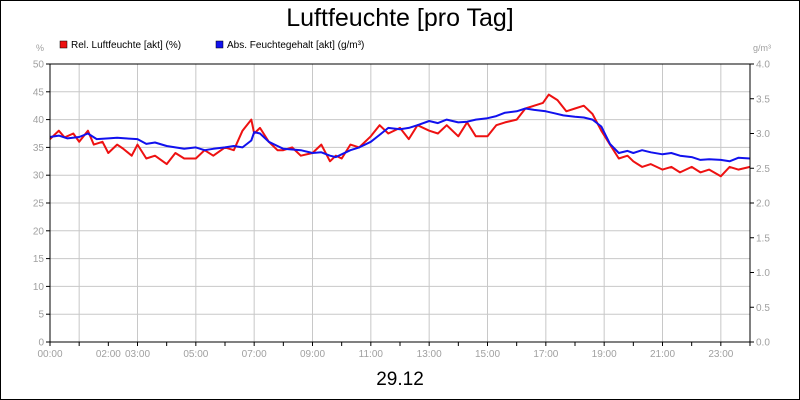 The width and height of the screenshot is (800, 400). What do you see at coordinates (39, 176) in the screenshot?
I see `y-left-tick-label: 30` at bounding box center [39, 176].